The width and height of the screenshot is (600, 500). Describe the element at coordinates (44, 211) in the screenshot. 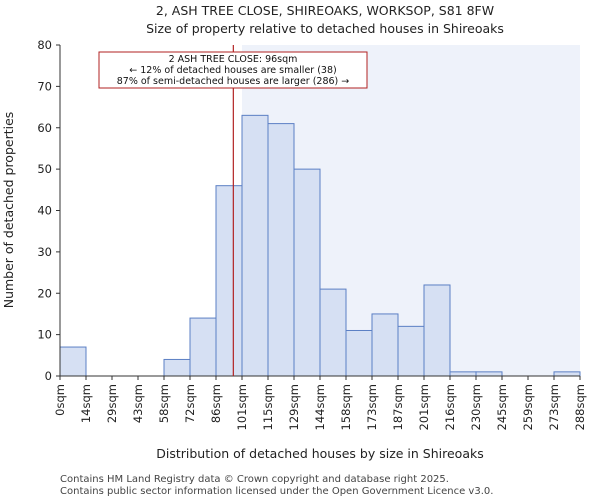

I see `y-tick-label: 40` at that location.